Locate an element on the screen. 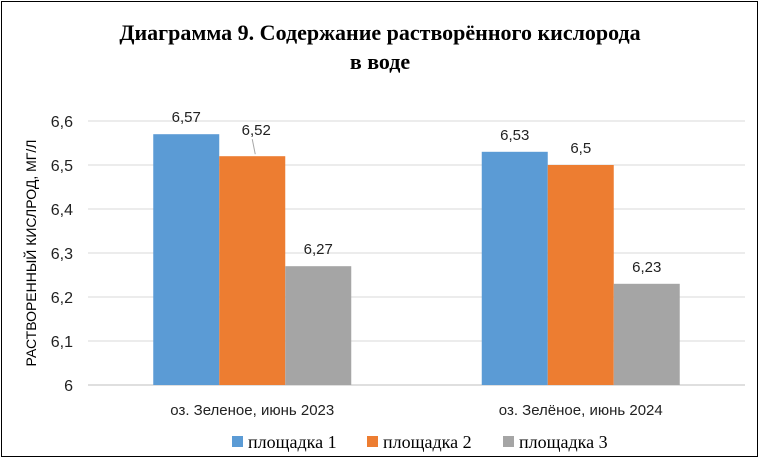  x-category-label: оз. Зелёное, июнь 2024 is located at coordinates (581, 410).